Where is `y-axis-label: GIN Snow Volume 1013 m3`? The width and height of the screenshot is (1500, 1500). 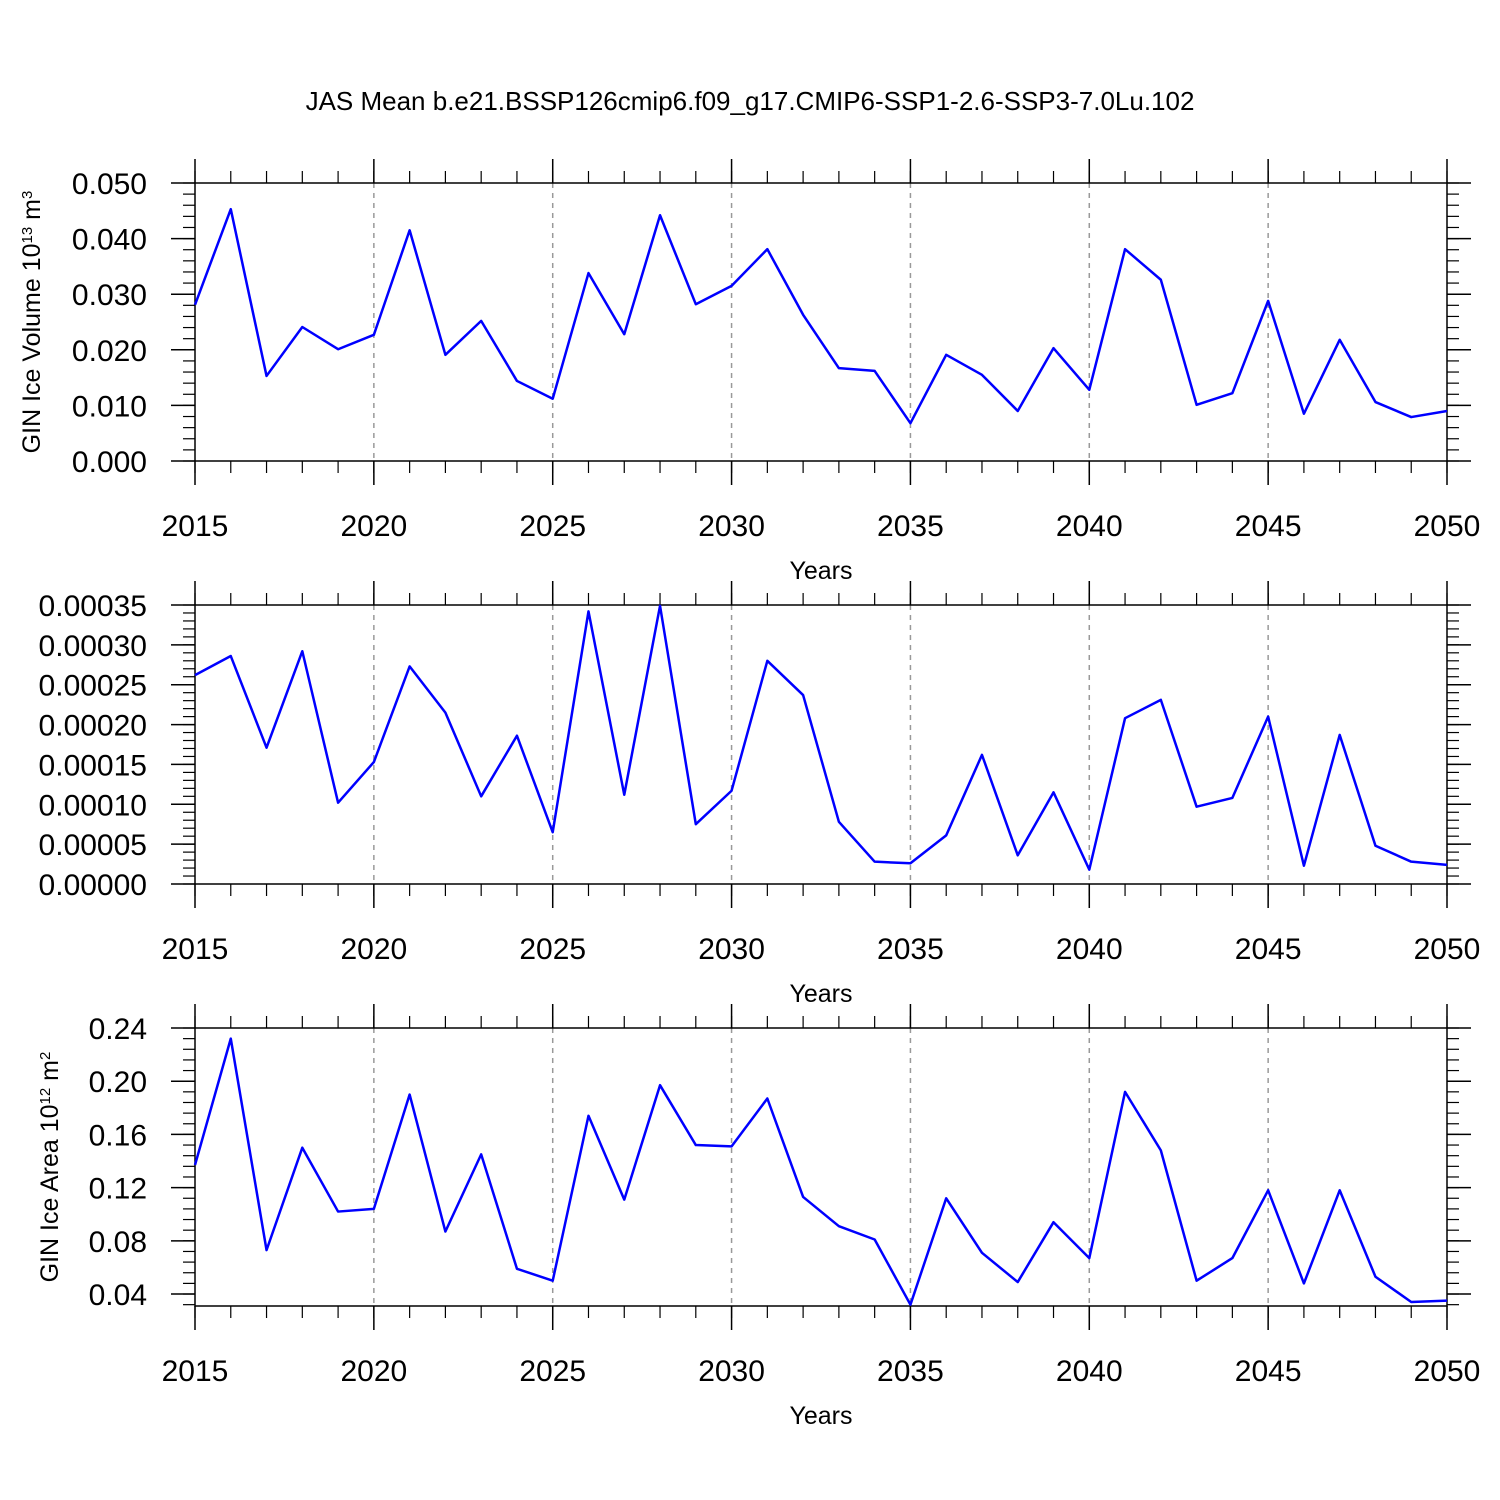 y-axis-label: GIN Snow Volume 1013 m3 is located at coordinates (2, 745).